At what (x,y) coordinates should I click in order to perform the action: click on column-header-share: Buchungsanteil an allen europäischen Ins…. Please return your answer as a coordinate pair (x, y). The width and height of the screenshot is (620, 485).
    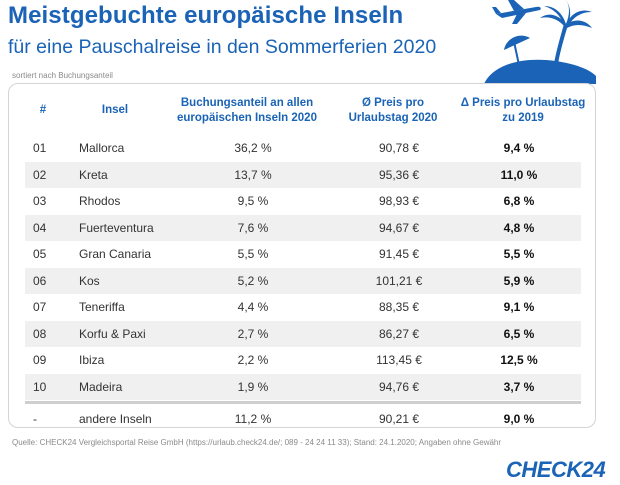
    Looking at the image, I should click on (247, 110).